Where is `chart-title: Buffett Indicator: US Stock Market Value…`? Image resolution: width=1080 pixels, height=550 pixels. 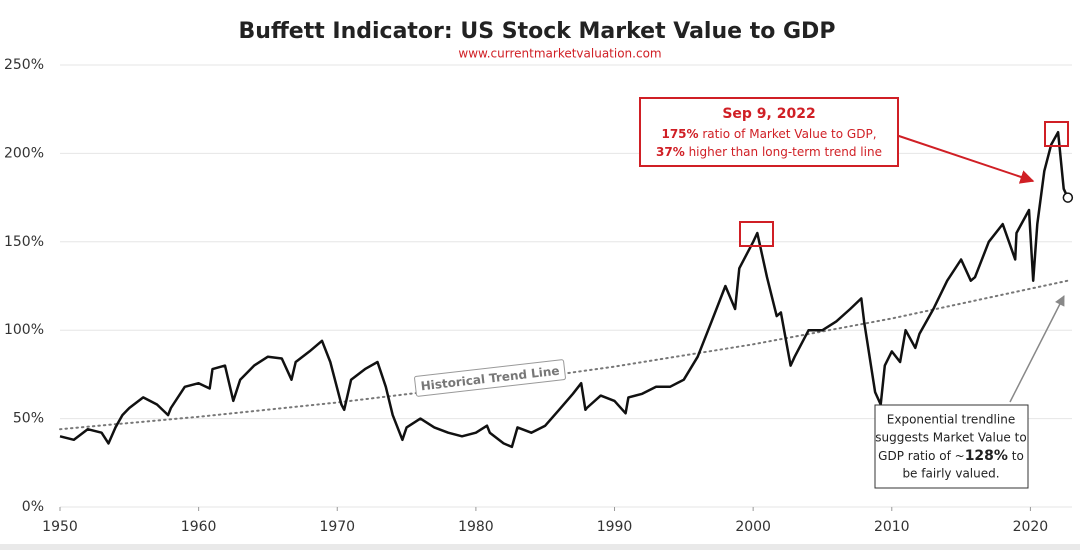 chart-title: Buffett Indicator: US Stock Market Value… is located at coordinates (537, 31).